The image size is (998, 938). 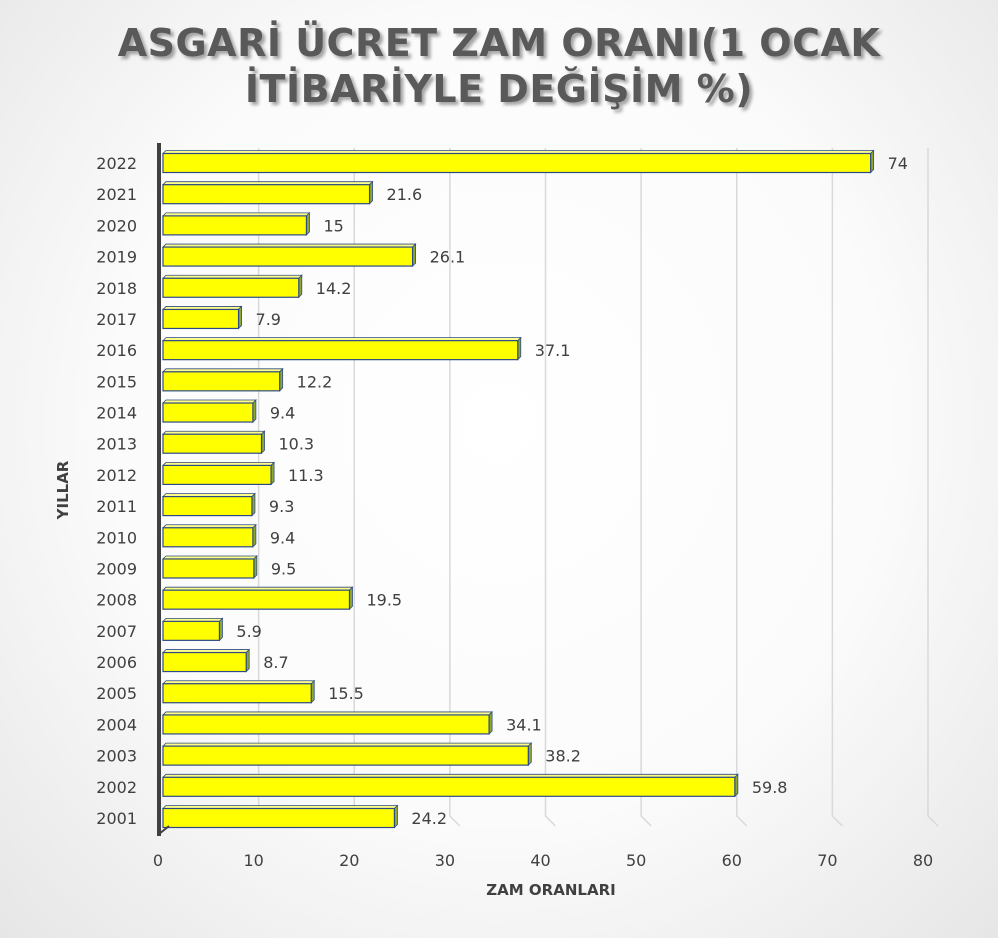 I want to click on bar-2013, so click(x=214, y=442).